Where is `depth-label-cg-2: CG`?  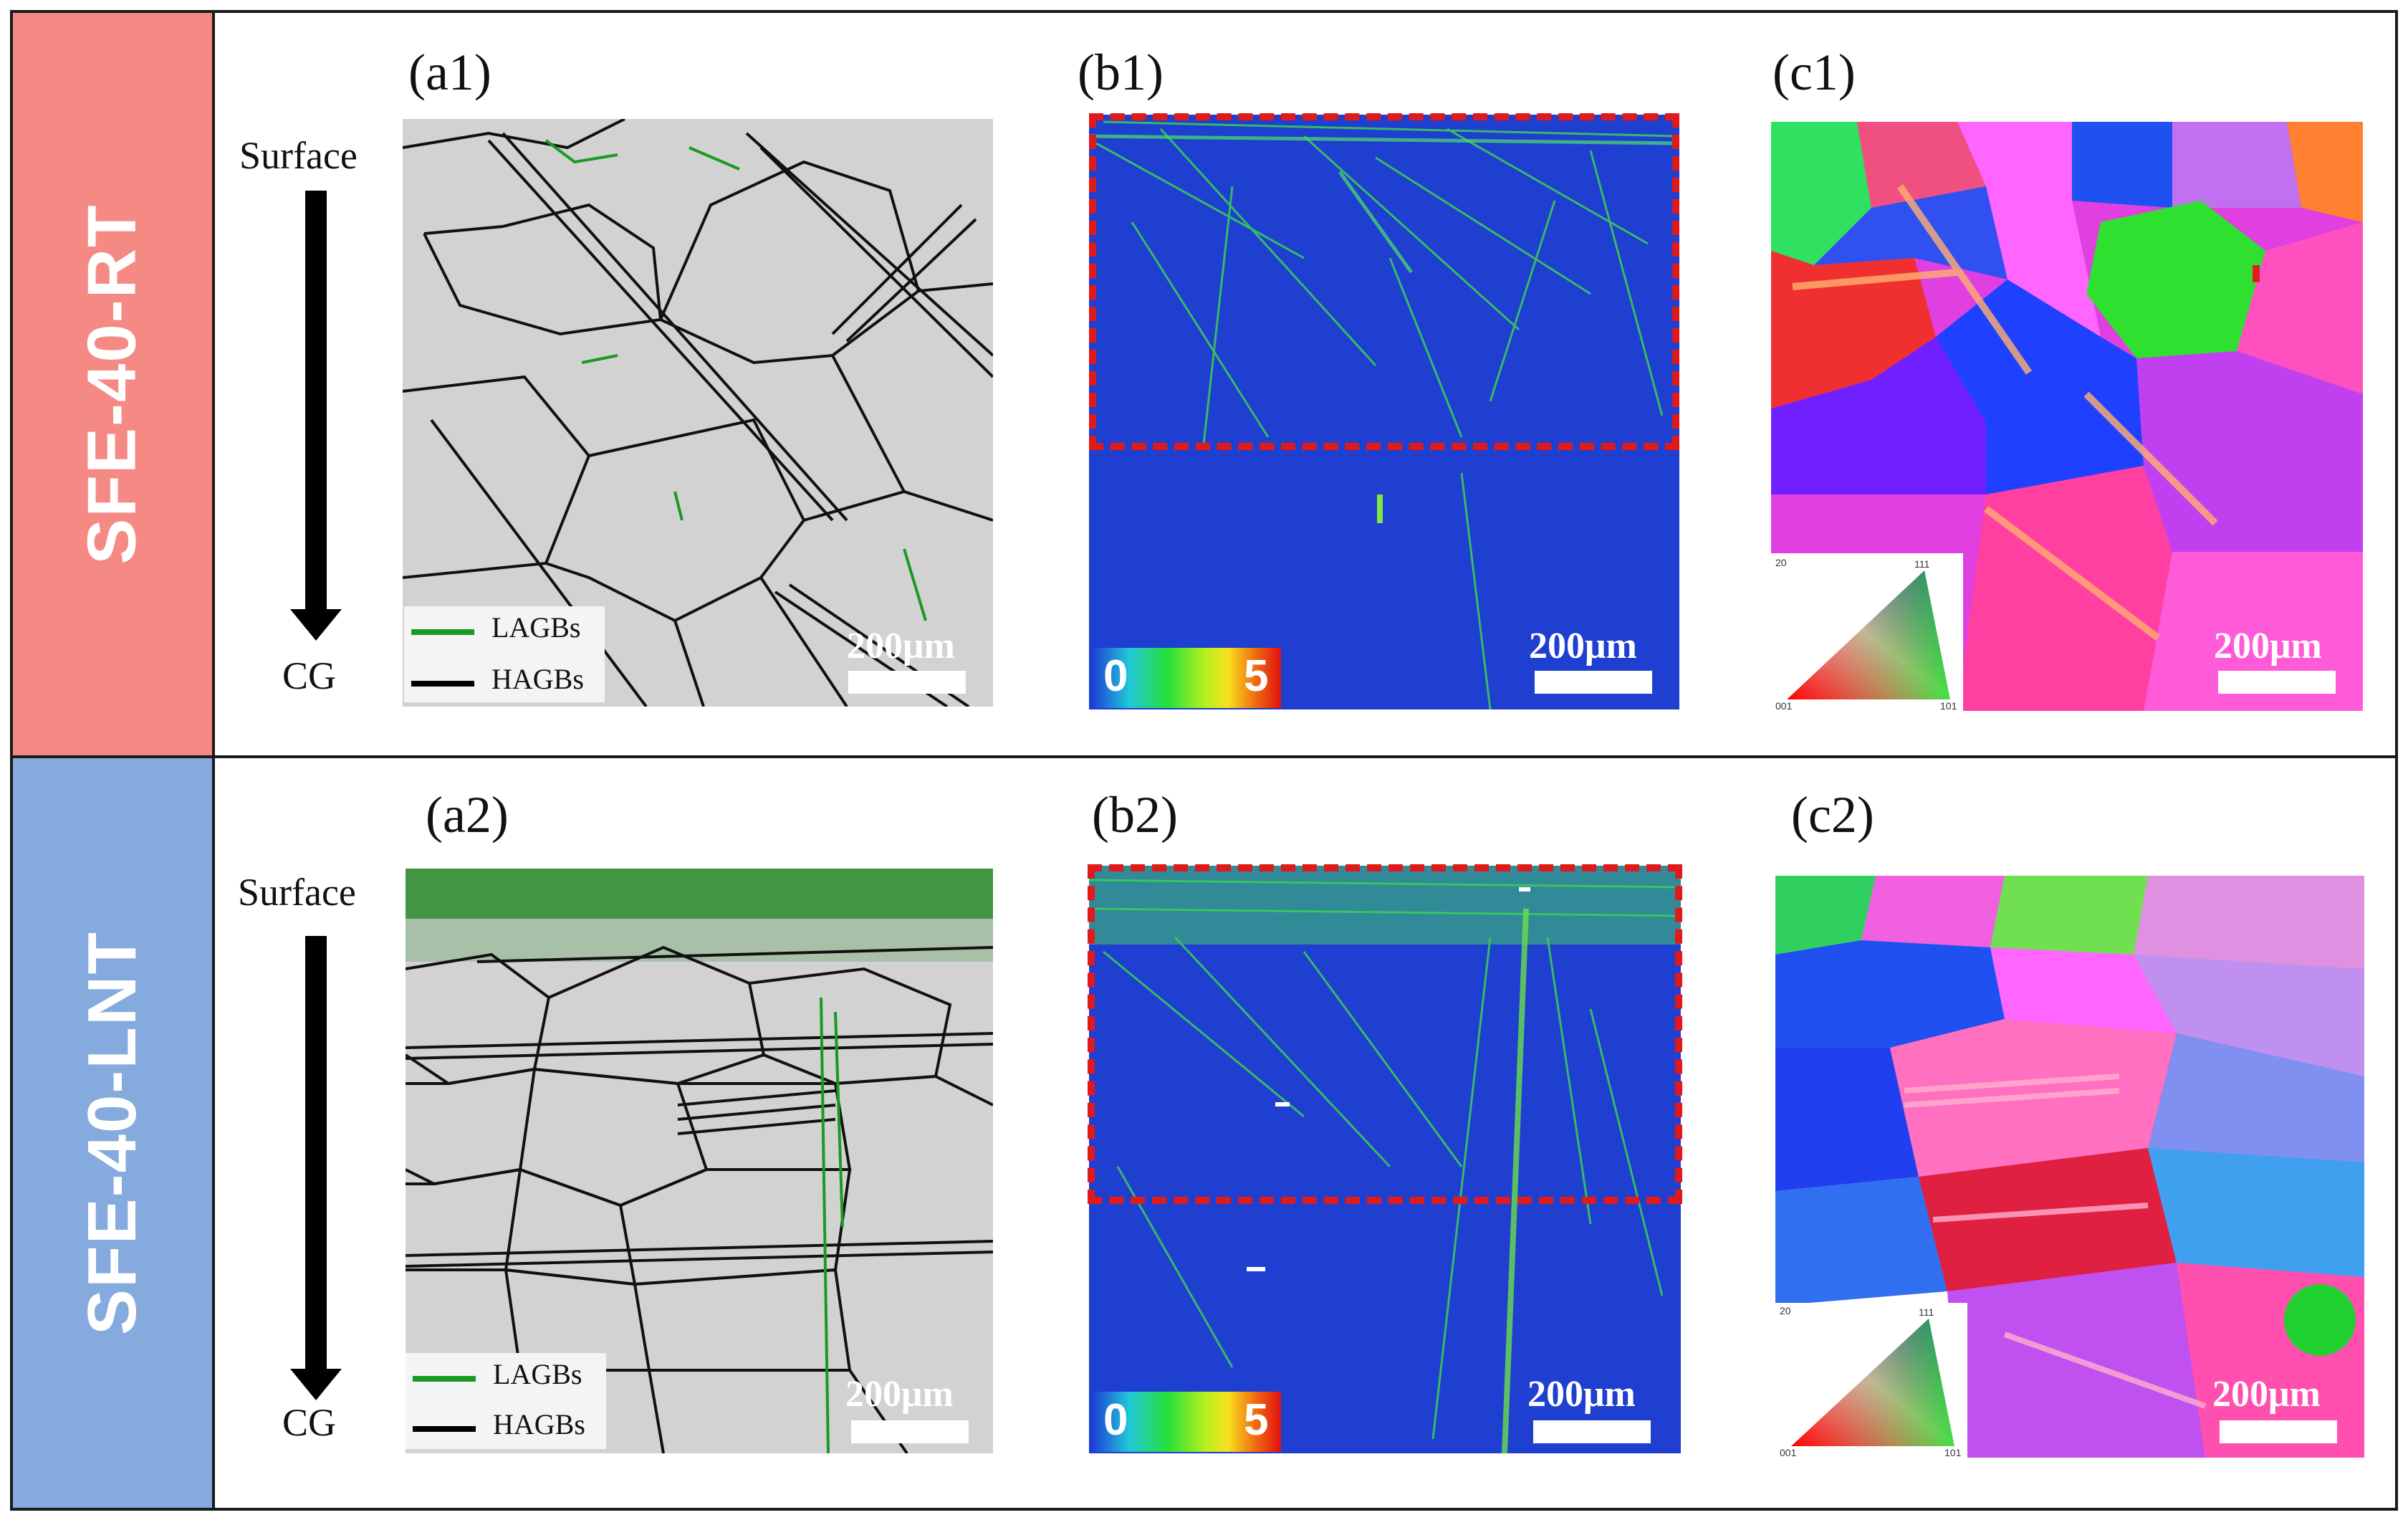 depth-label-cg-2: CG is located at coordinates (309, 1422).